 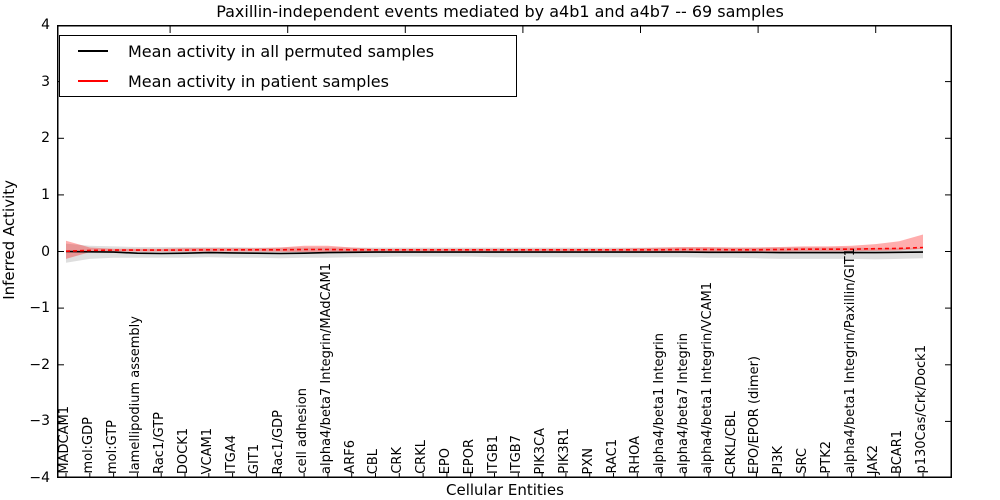 What do you see at coordinates (493, 454) in the screenshot?
I see `x-tick-label: ITGB1` at bounding box center [493, 454].